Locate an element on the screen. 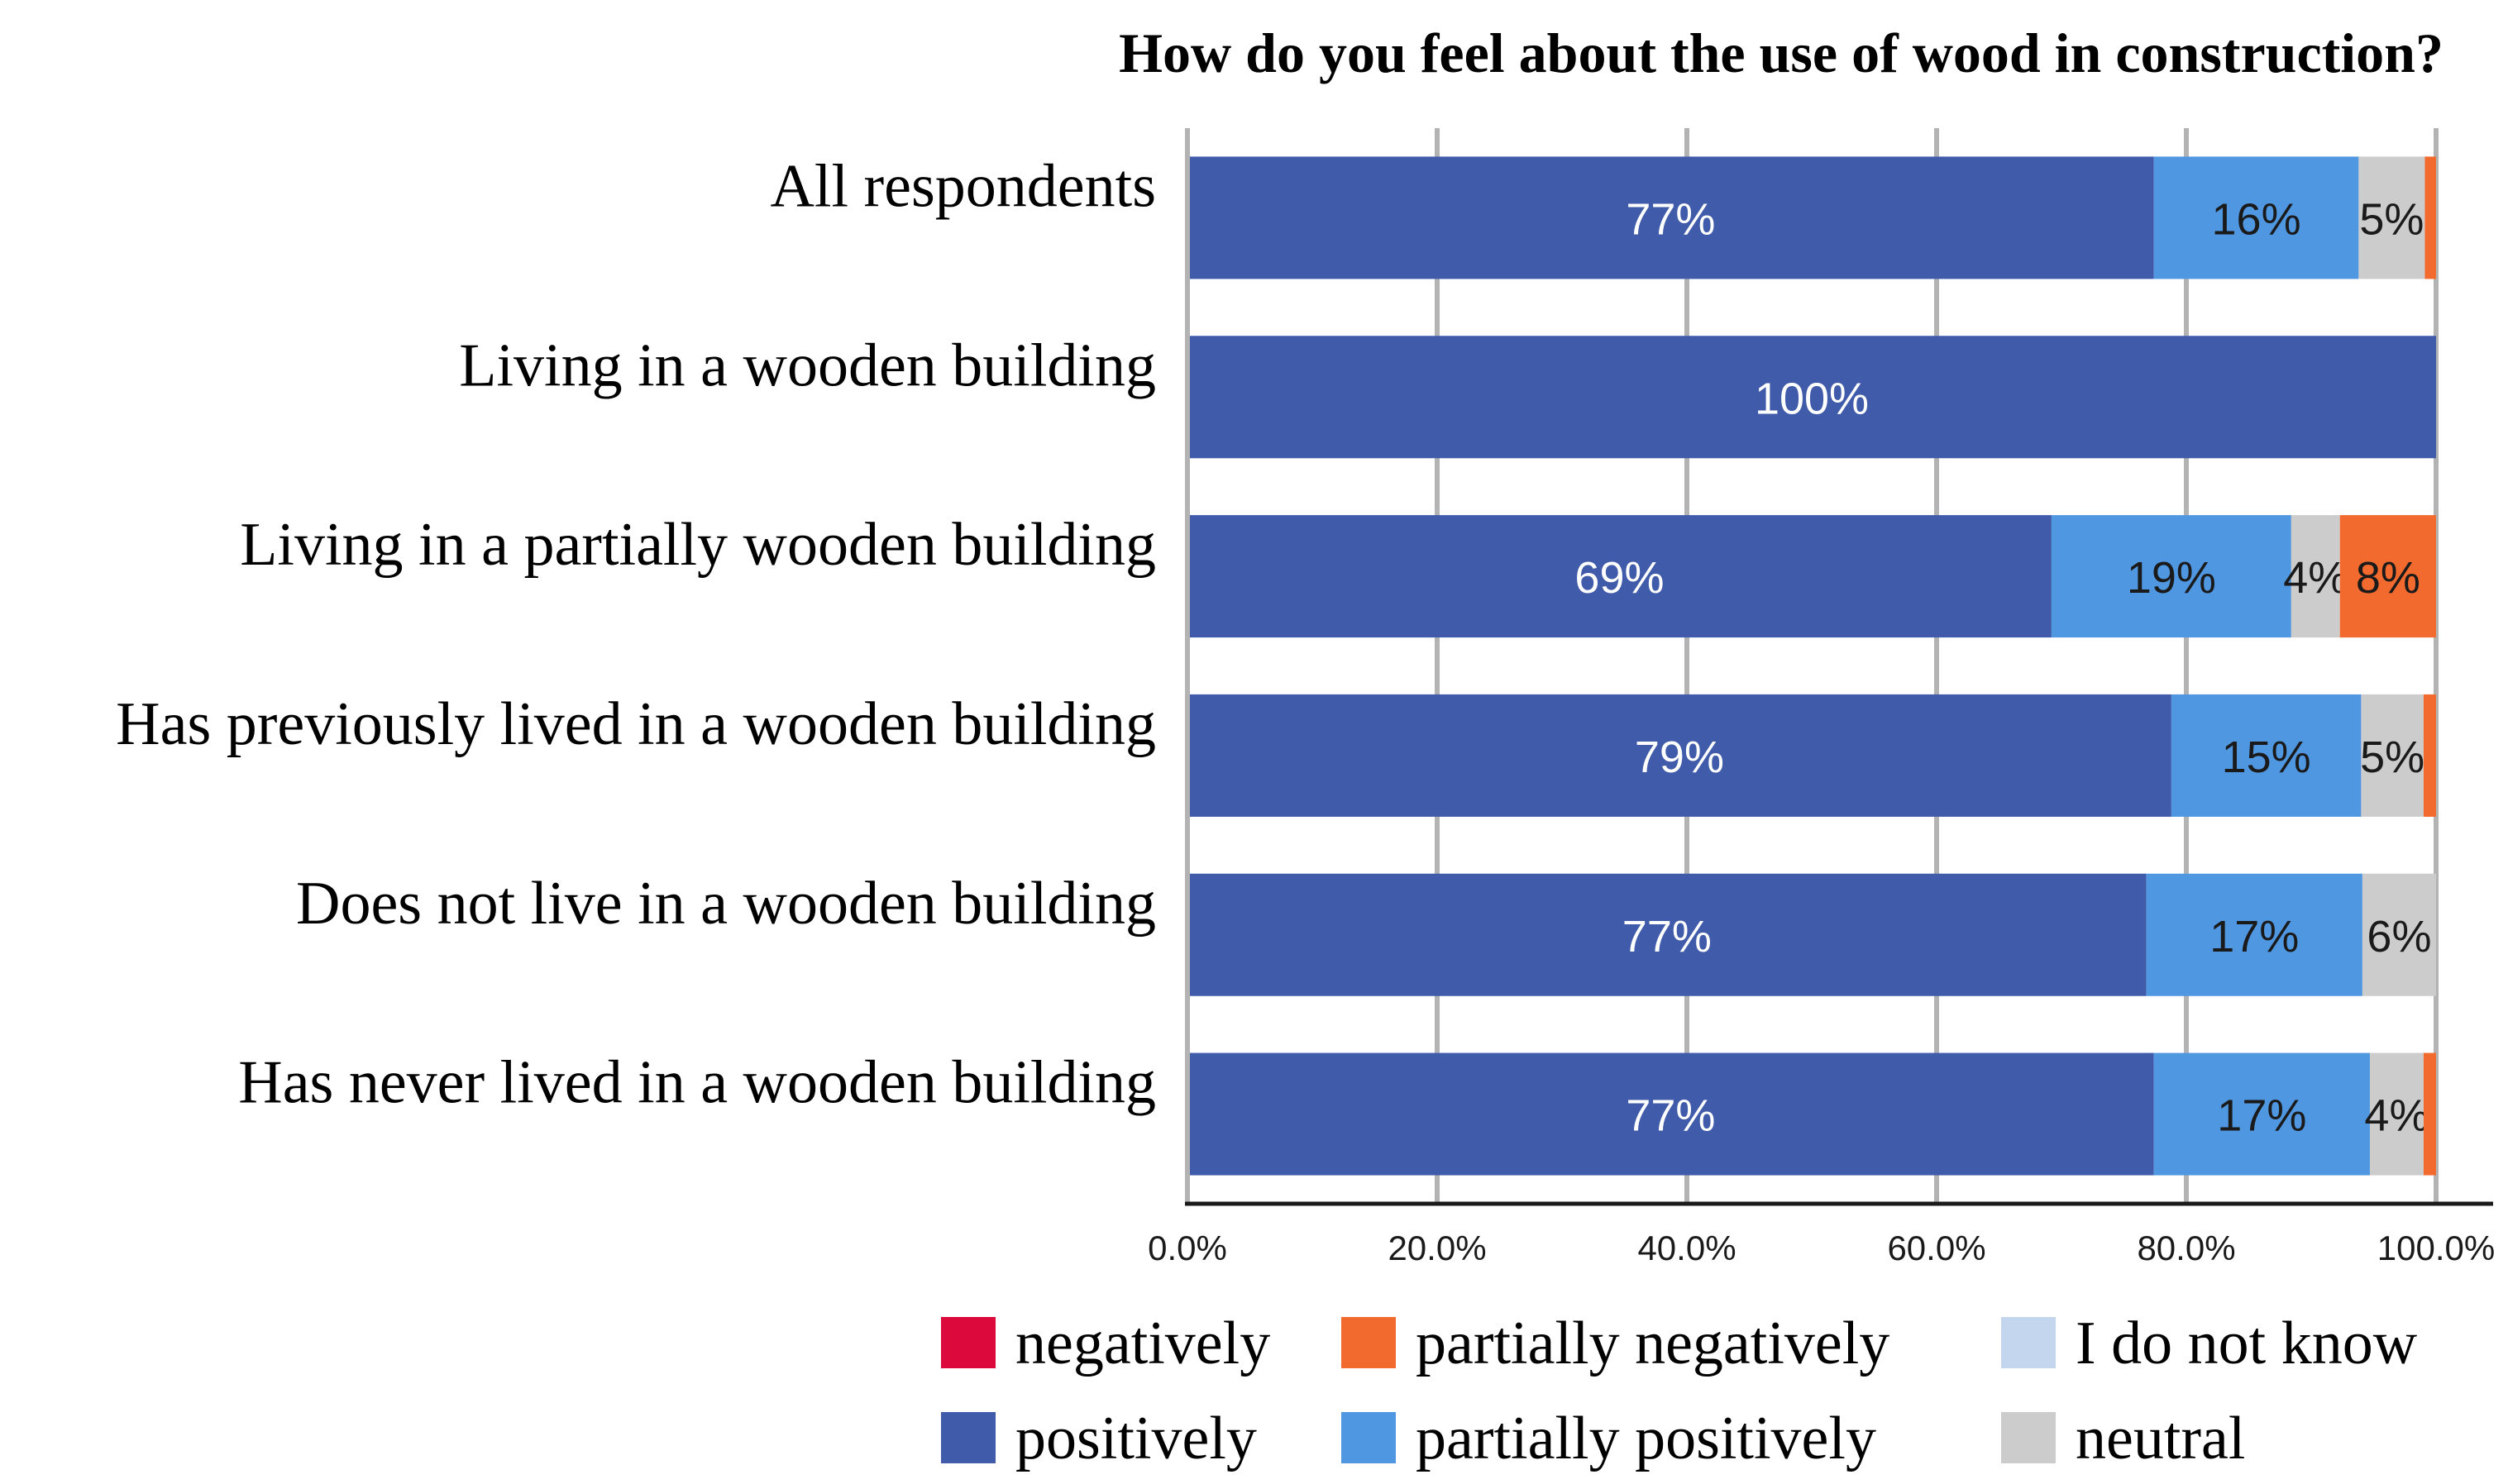  x-tick-label: 20.0% is located at coordinates (1437, 1248).